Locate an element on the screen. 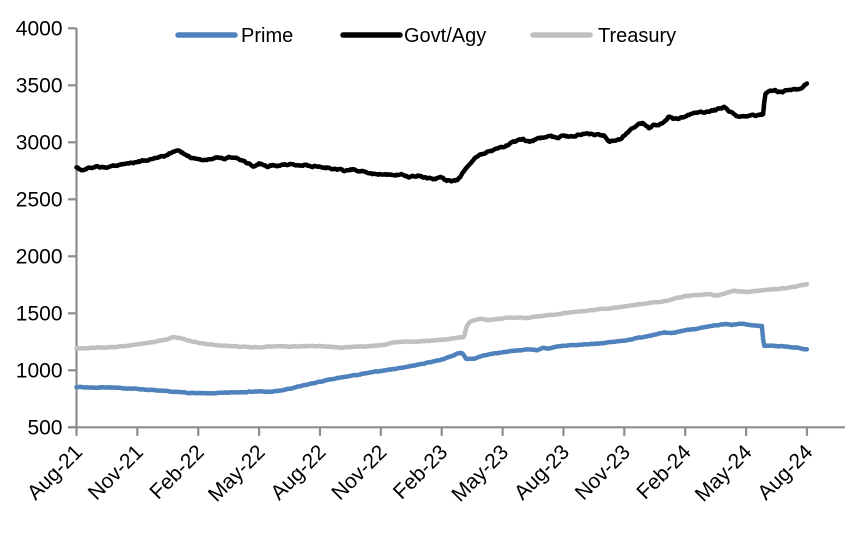  x-tick-label: Nov-22 is located at coordinates (359, 473).